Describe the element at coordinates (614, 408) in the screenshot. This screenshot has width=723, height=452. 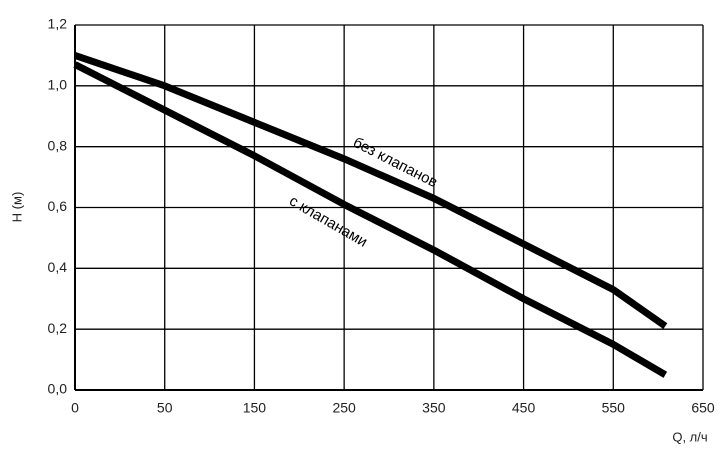
I see `x-tick-label: 550` at that location.